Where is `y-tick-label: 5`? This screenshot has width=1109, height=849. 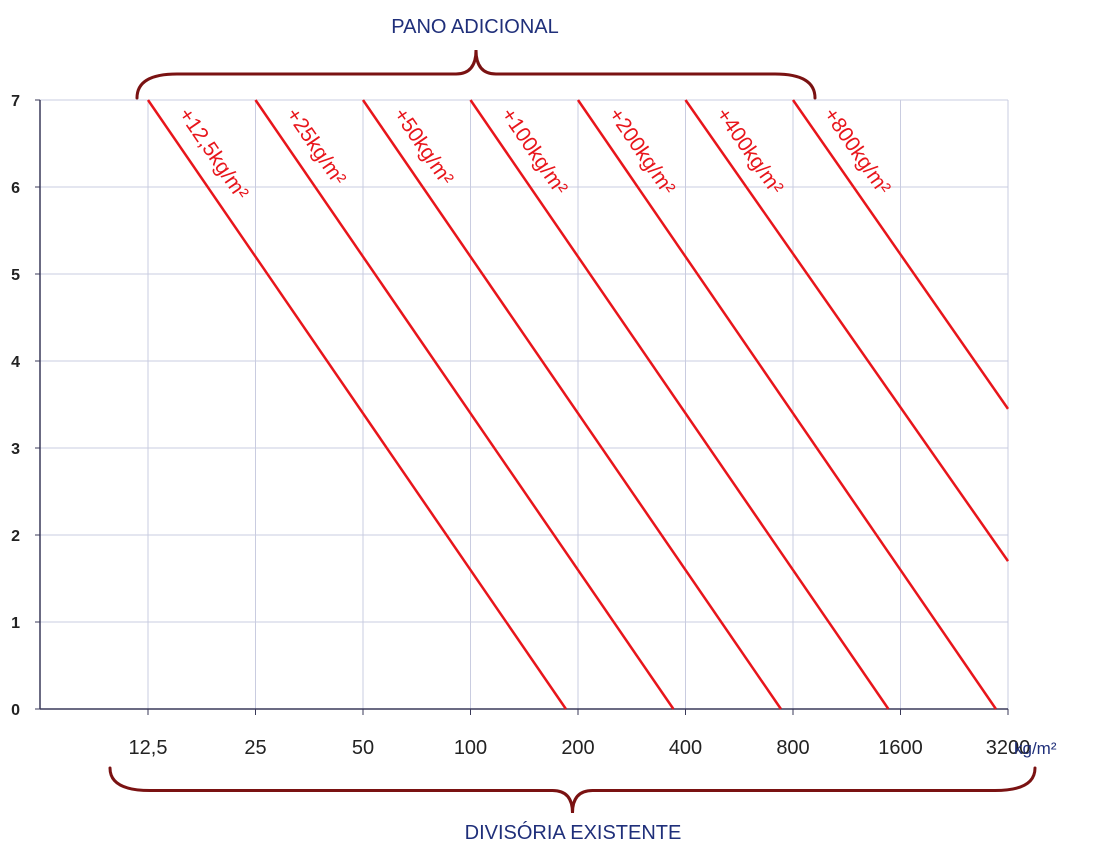
y-tick-label: 5 is located at coordinates (15, 275).